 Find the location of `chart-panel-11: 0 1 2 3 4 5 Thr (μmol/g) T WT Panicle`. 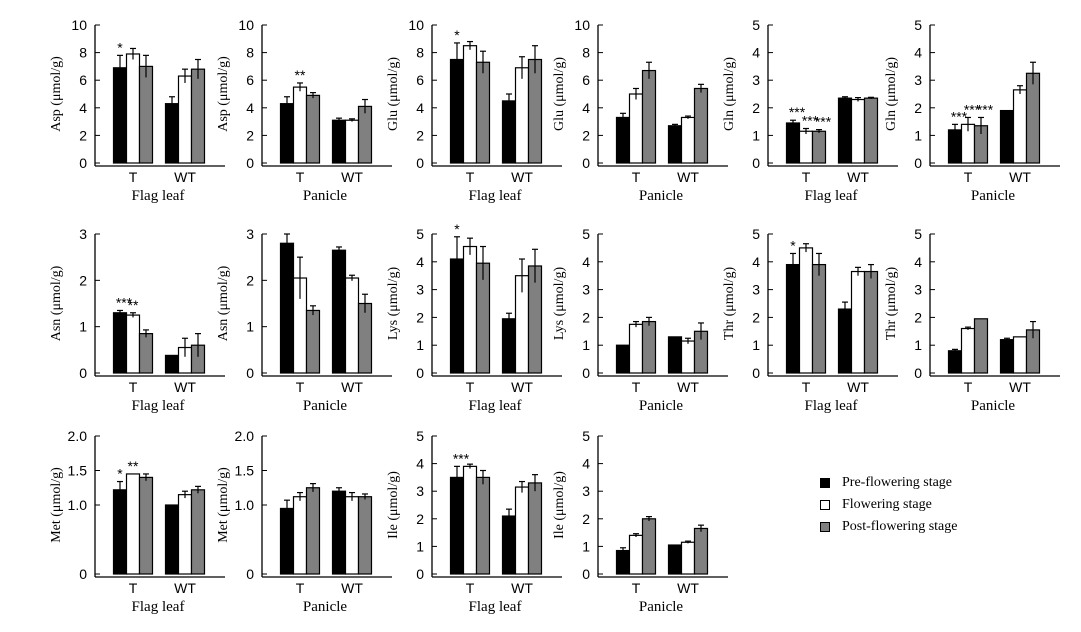

chart-panel-11: 0 1 2 3 4 5 Thr (μmol/g) T WT Panicle is located at coordinates (972, 320).